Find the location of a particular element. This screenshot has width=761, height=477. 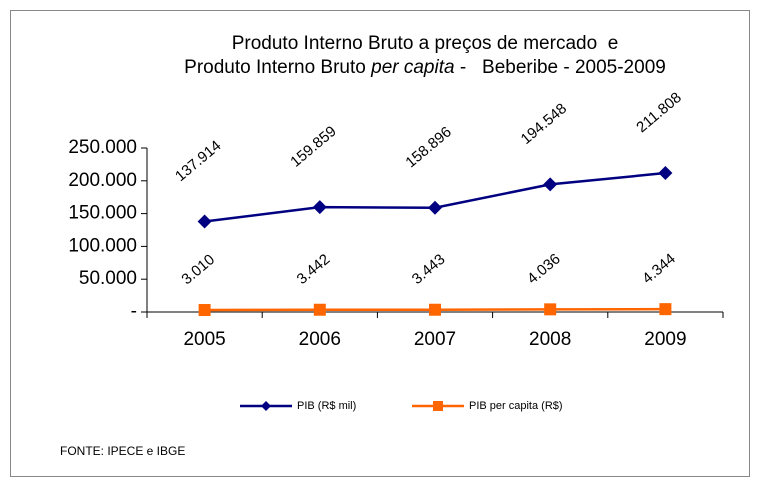

y-tick-label: - is located at coordinates (134, 311).